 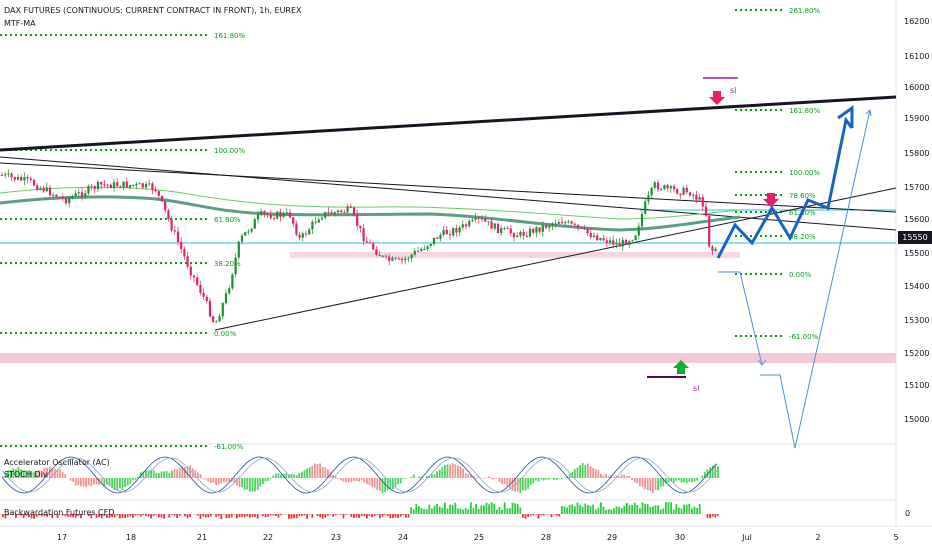 What do you see at coordinates (26, 474) in the screenshot?
I see `stoch-indicator-label: STOCH Div` at bounding box center [26, 474].